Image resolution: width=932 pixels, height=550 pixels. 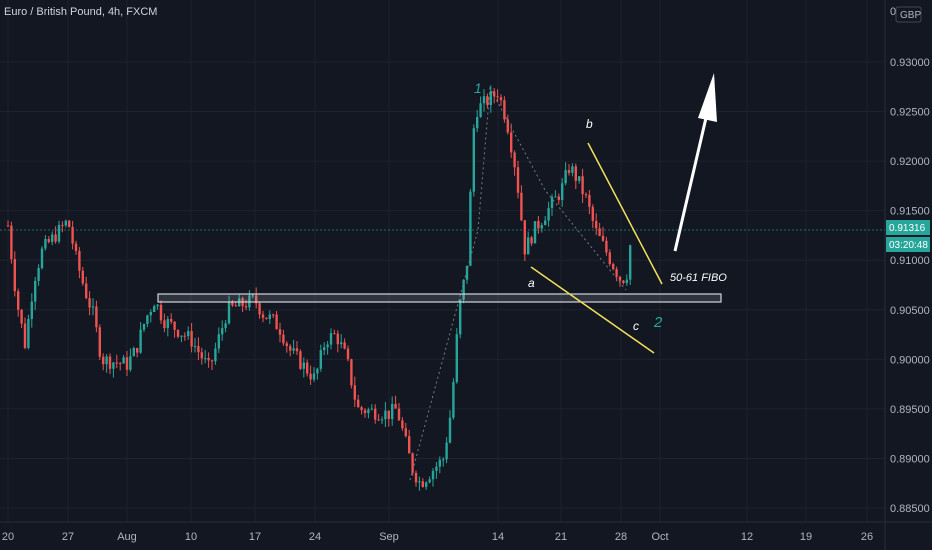 What do you see at coordinates (621, 537) in the screenshot?
I see `time-tick-label: 28` at bounding box center [621, 537].